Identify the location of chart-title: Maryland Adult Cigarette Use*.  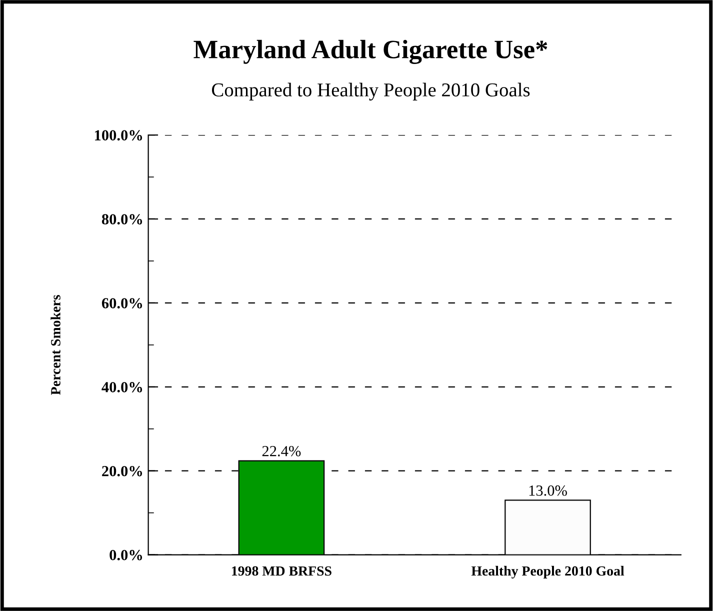
(371, 52).